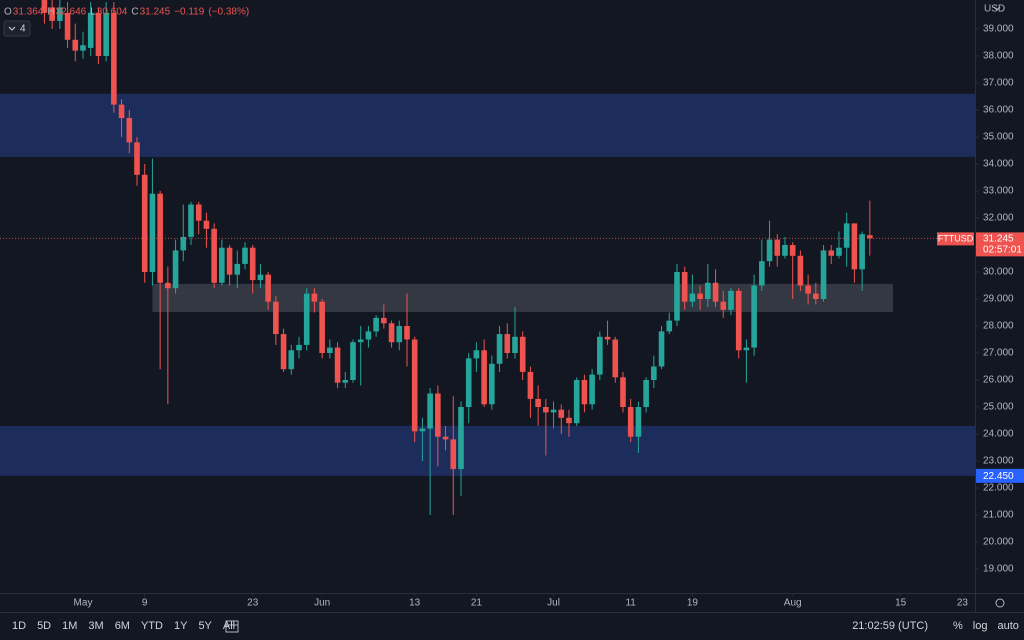 This screenshot has height=640, width=1024. Describe the element at coordinates (122, 626) in the screenshot. I see `timeframe-button: 6M` at that location.